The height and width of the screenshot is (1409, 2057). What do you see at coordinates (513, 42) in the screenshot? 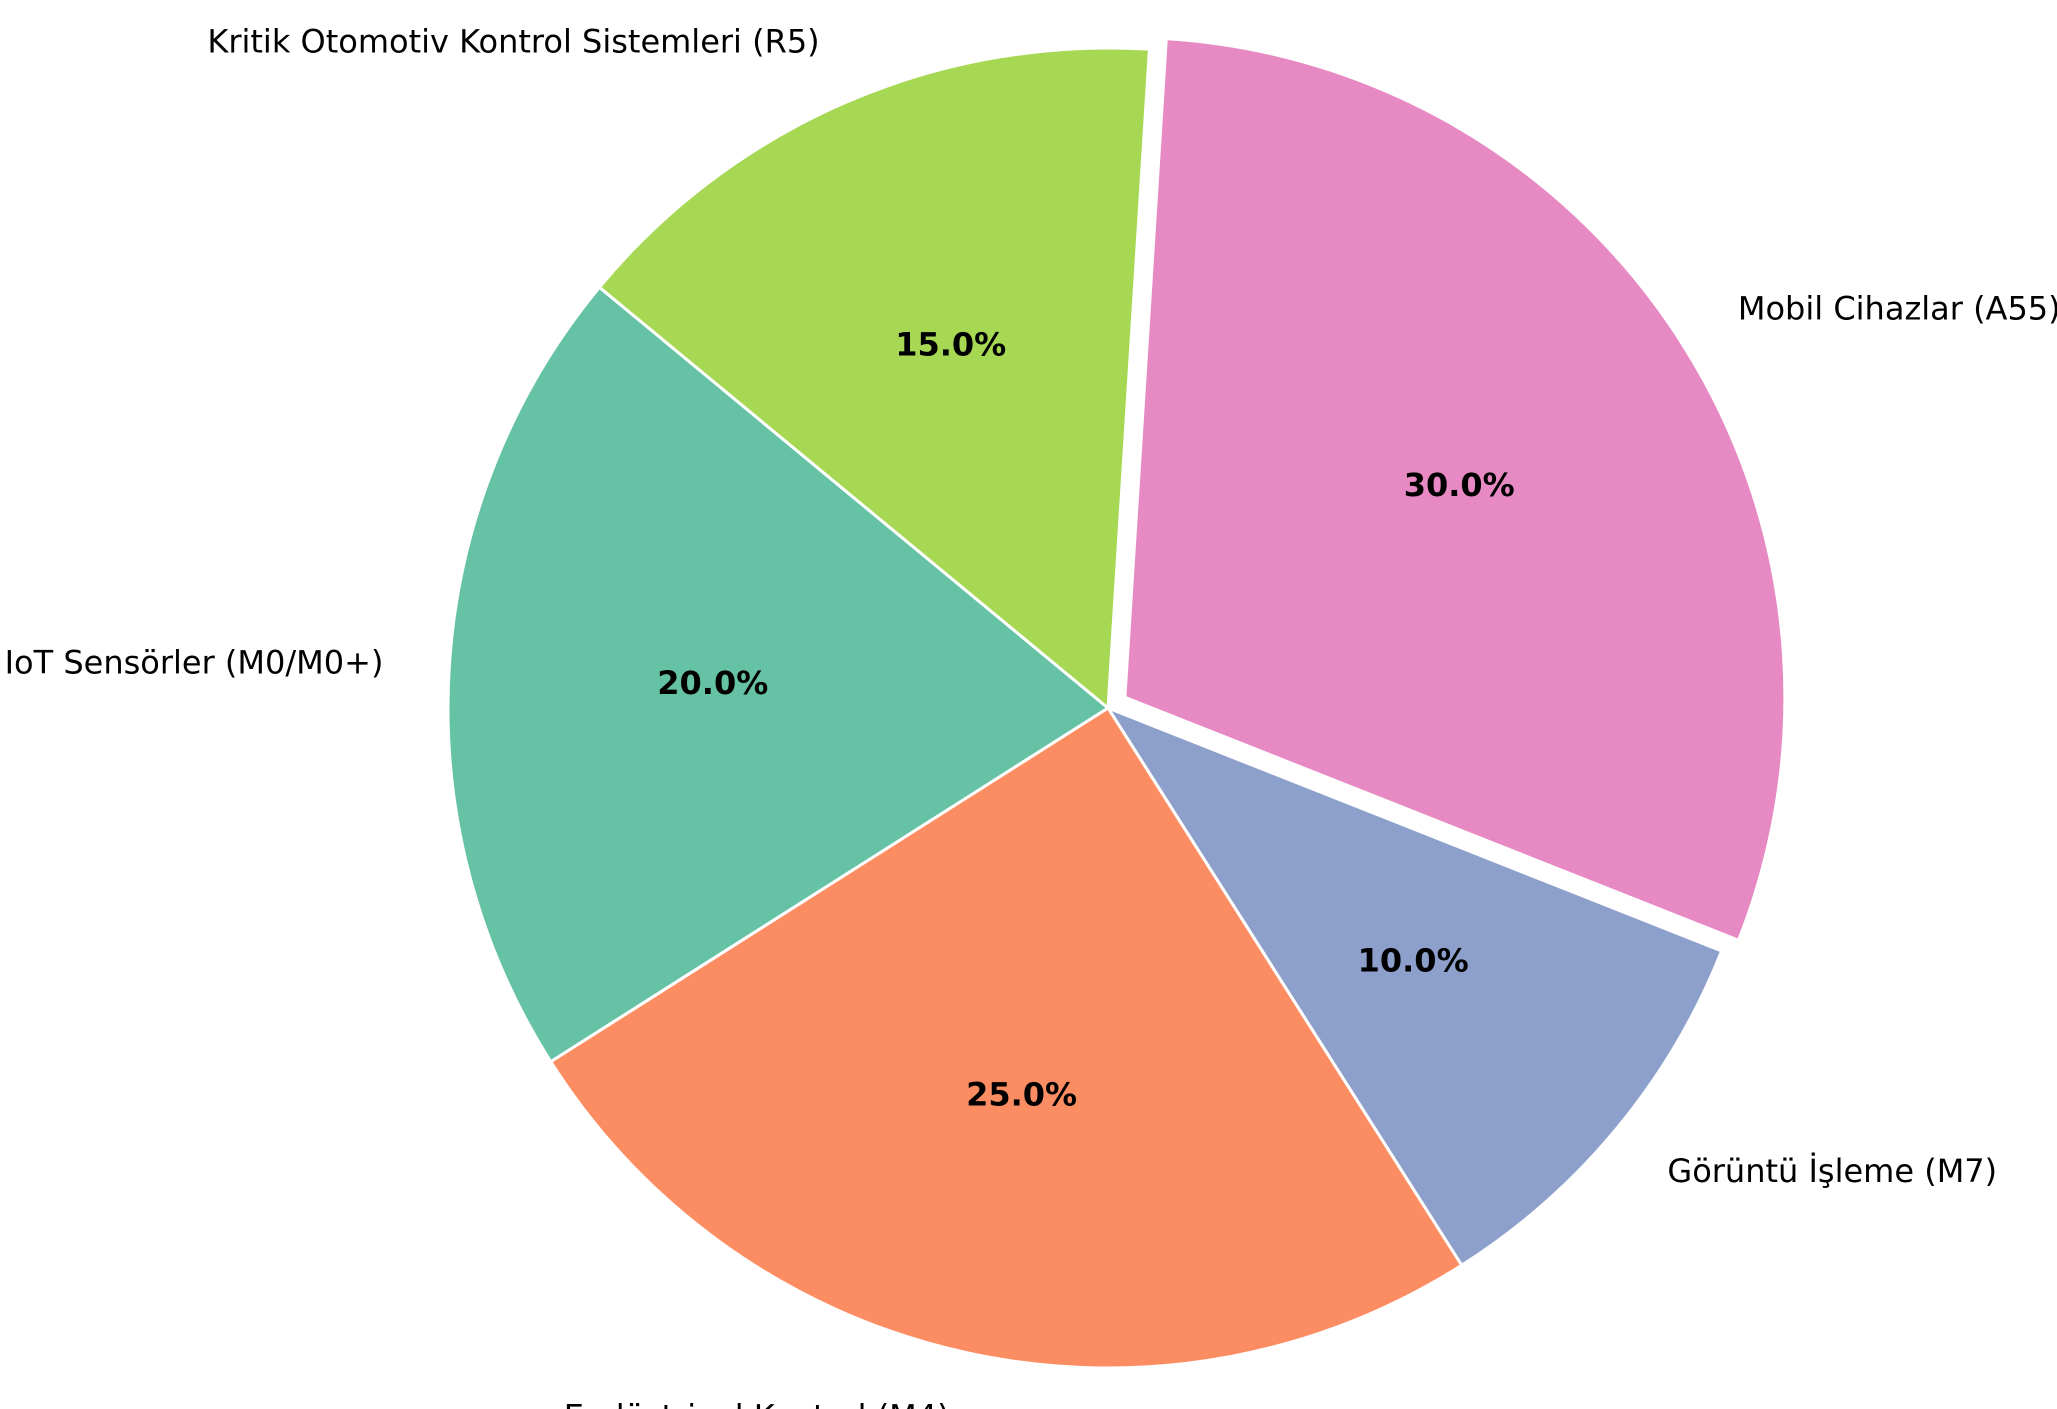
I see `category-label-kritik-otomotiv-kontrol-sistemleri-r5: Kritik Otomotiv Kontrol Sistemleri (R5)` at bounding box center [513, 42].